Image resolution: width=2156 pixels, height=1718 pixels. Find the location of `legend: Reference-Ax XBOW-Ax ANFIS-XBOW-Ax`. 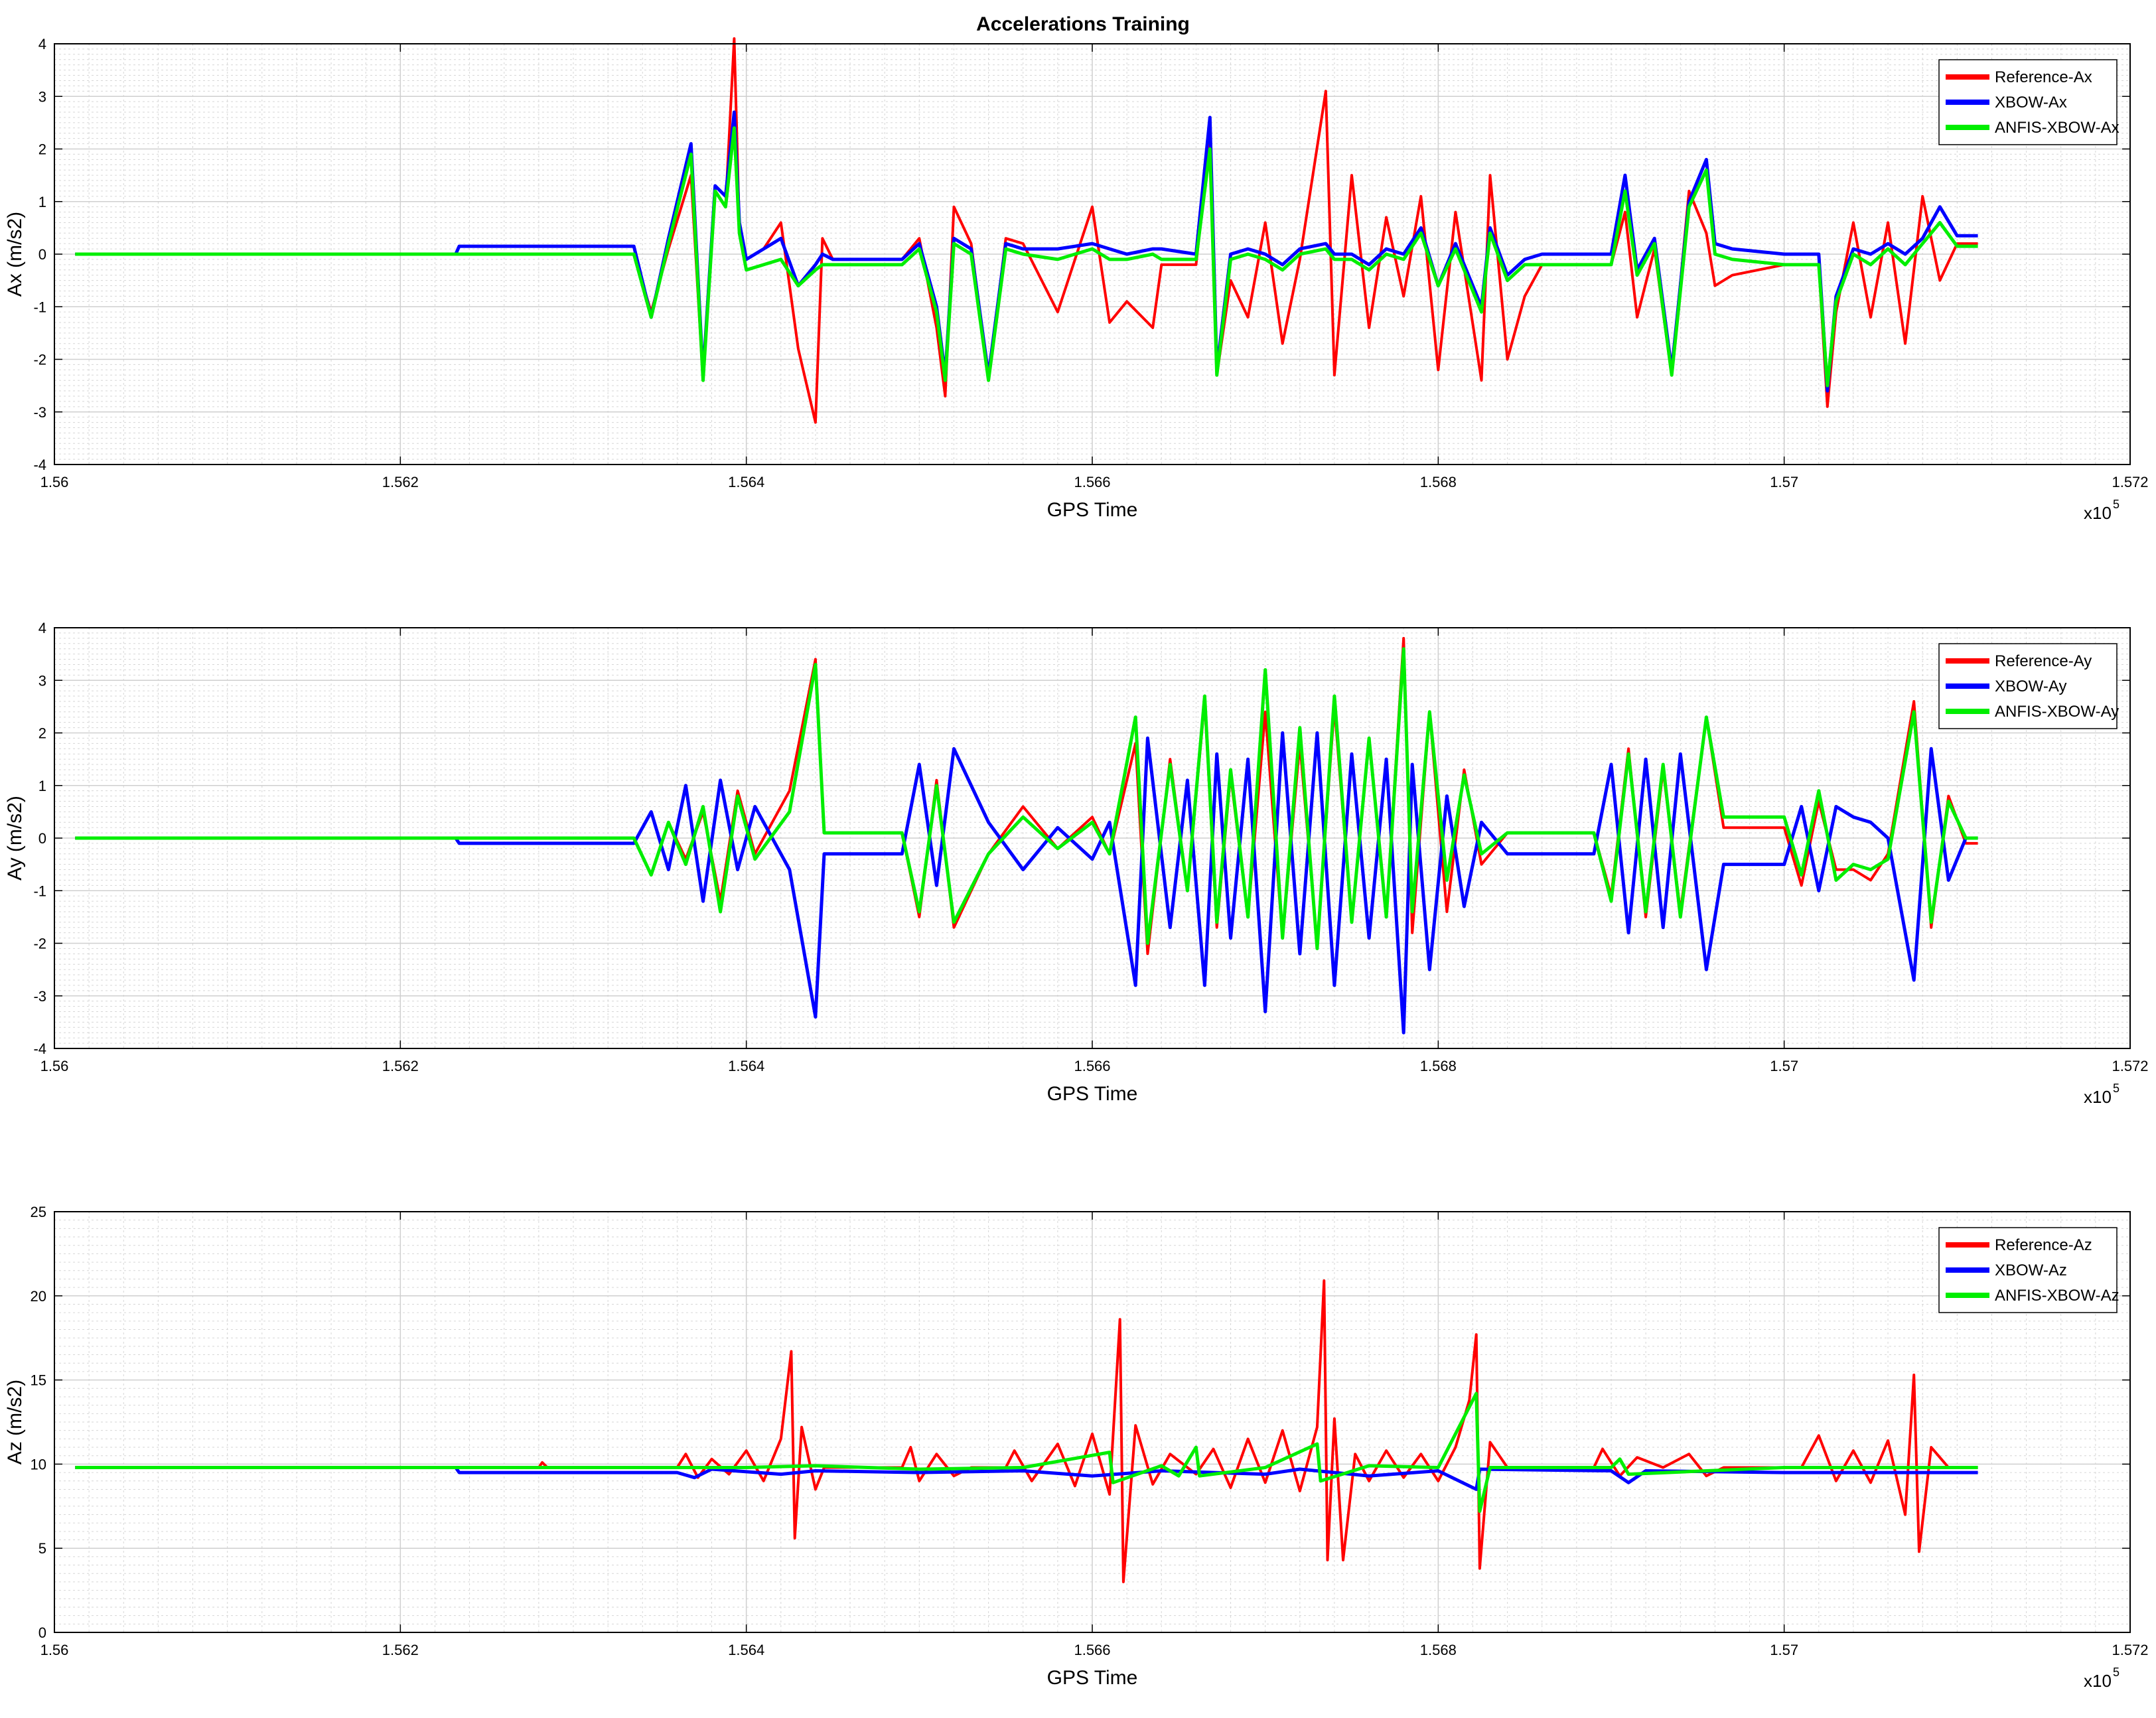

legend: Reference-Ax XBOW-Ax ANFIS-XBOW-Ax is located at coordinates (2029, 102).